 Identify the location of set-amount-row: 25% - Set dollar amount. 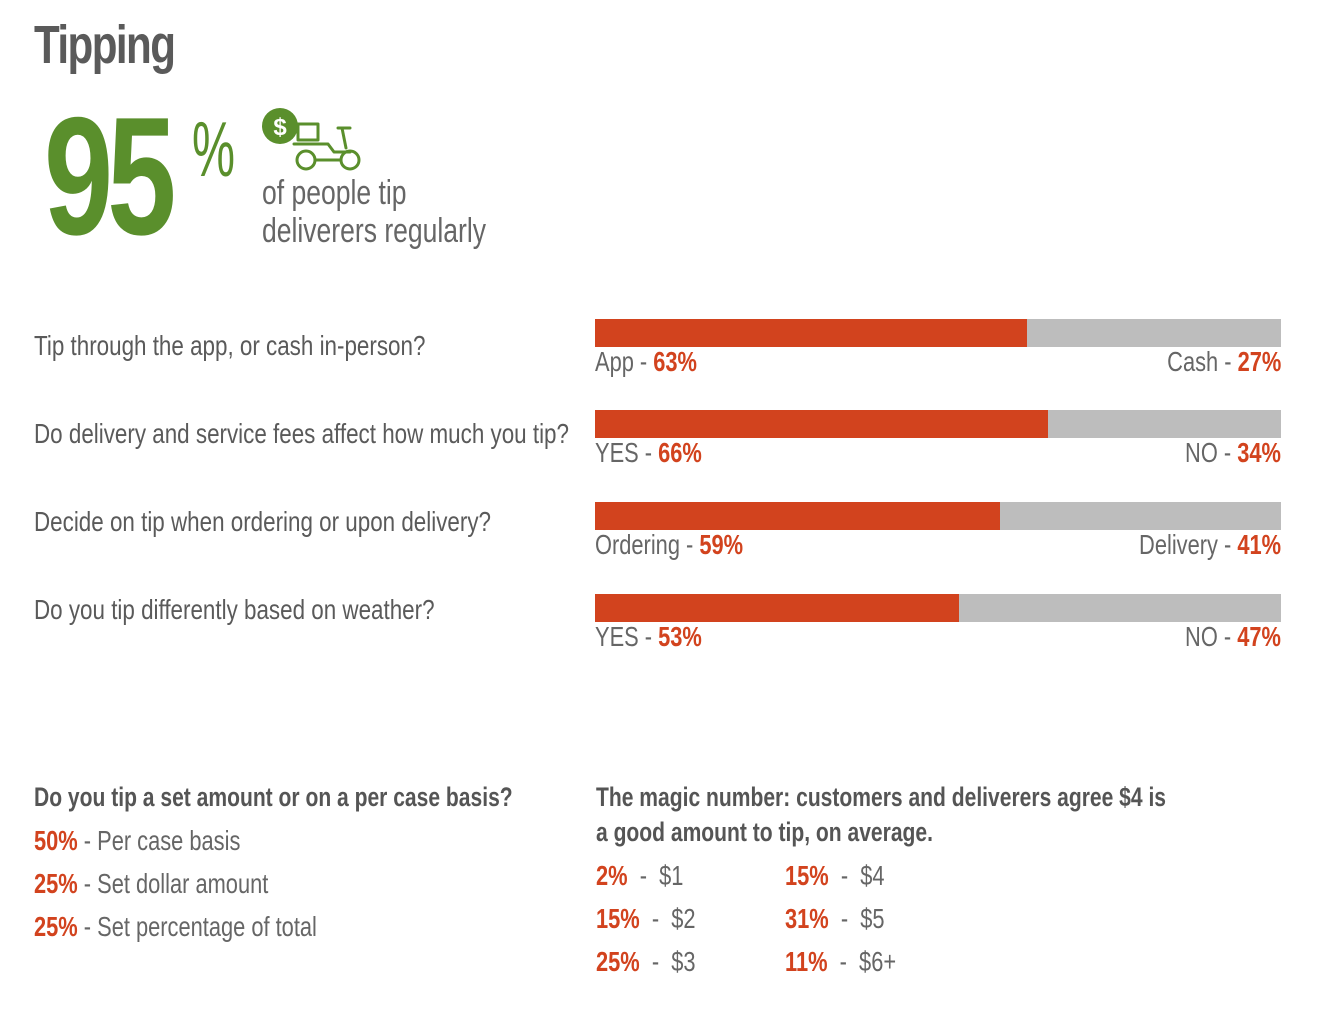
(151, 883).